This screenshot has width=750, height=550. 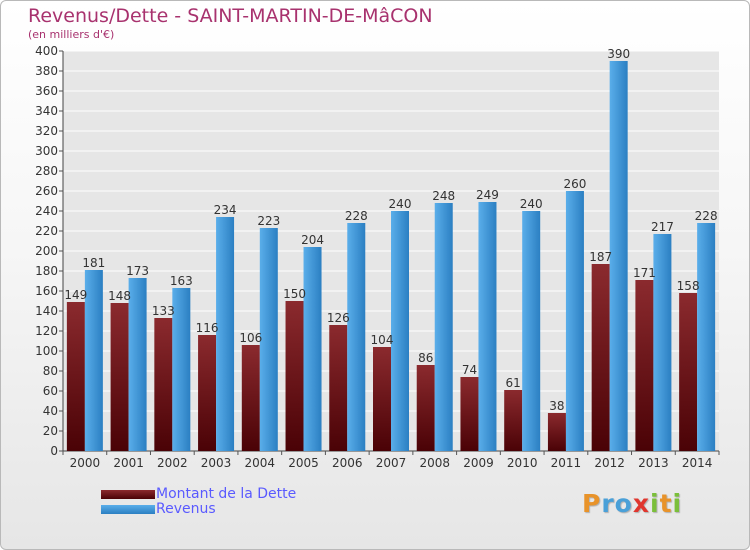 What do you see at coordinates (71, 34) in the screenshot?
I see `chart-subtitle: (en milliers d'€)` at bounding box center [71, 34].